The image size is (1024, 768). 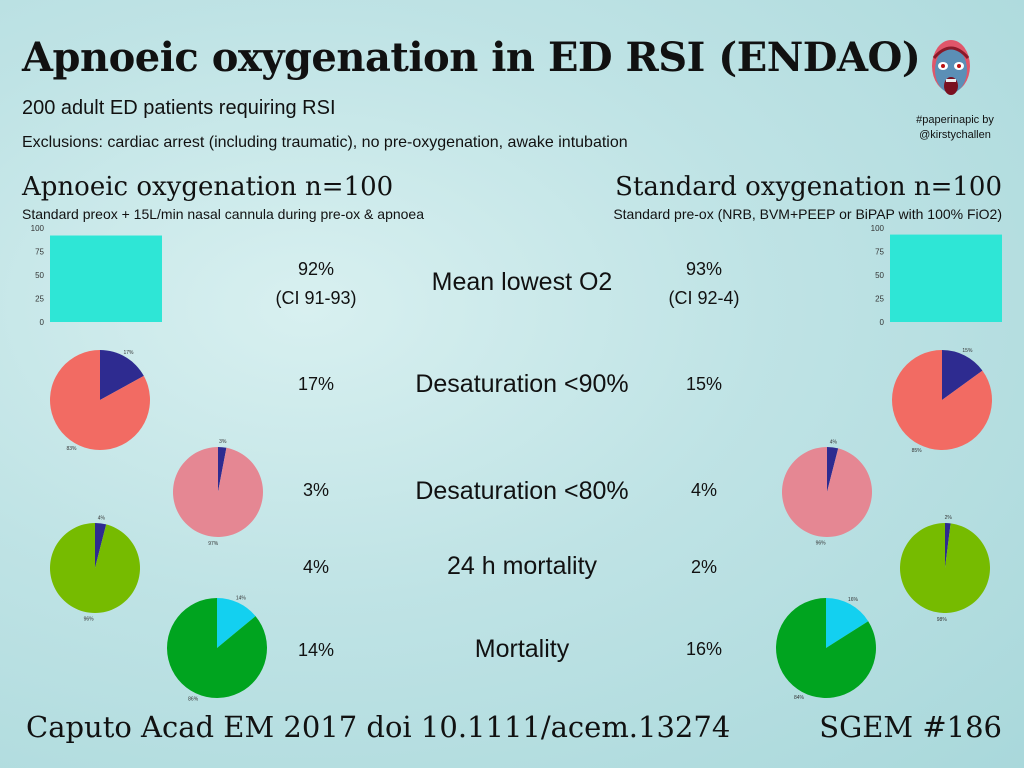 I want to click on confidence-interval: (CI 91-93), so click(x=316, y=298).